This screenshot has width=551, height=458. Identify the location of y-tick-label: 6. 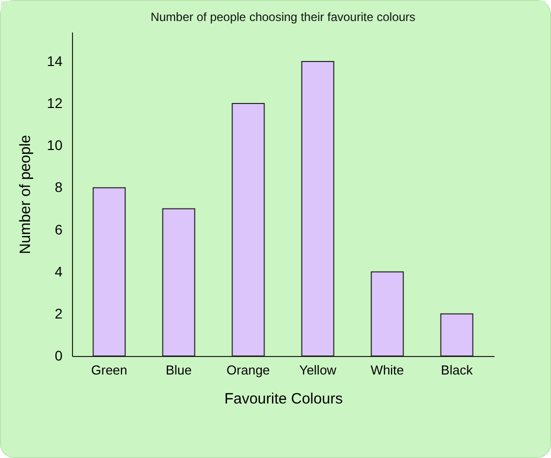
(58, 229).